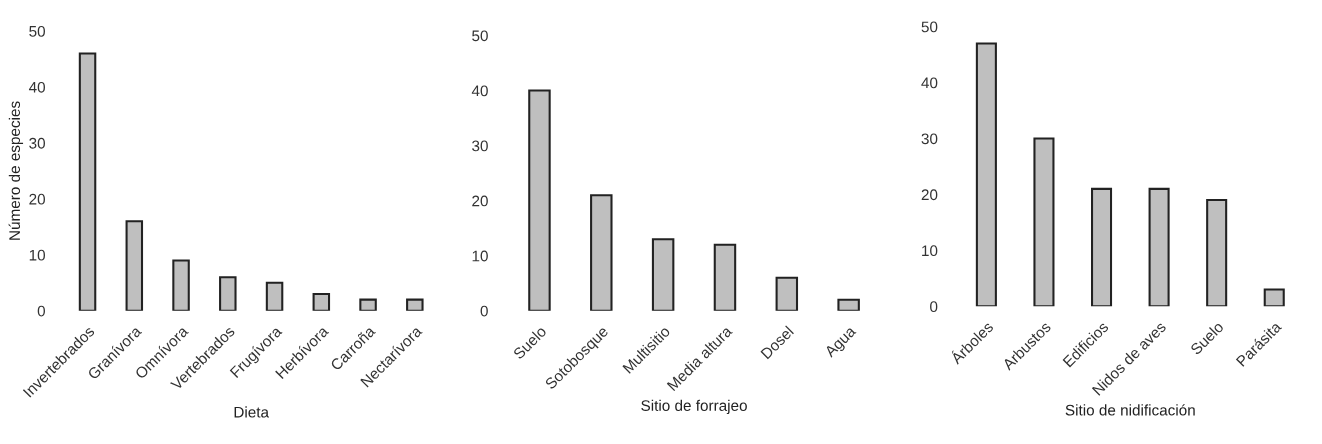  Describe the element at coordinates (694, 406) in the screenshot. I see `x-axis-title: Sitio de forrajeo` at that location.